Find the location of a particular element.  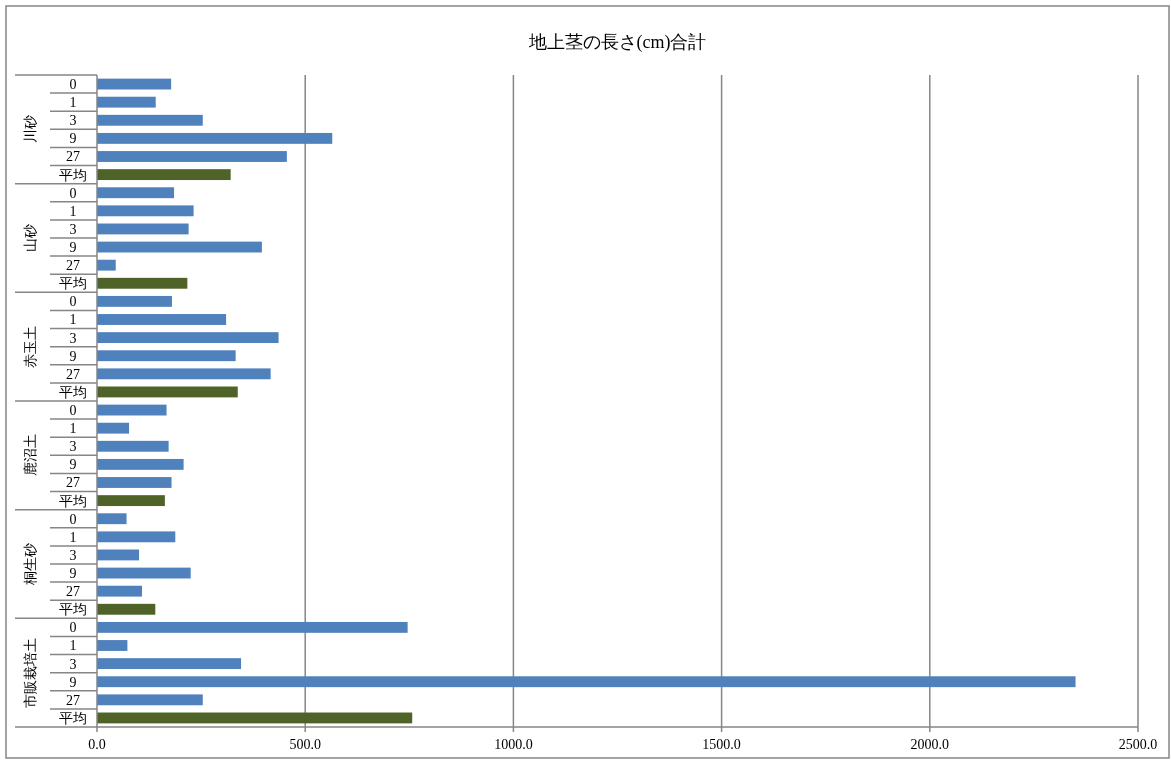

text: 市販栽培土 is located at coordinates (30, 672).